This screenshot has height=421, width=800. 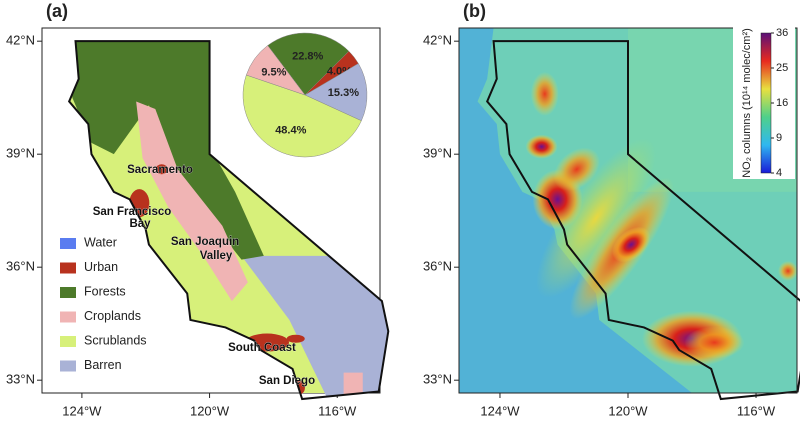 I want to click on pie-label: 9.5%, so click(x=273, y=72).